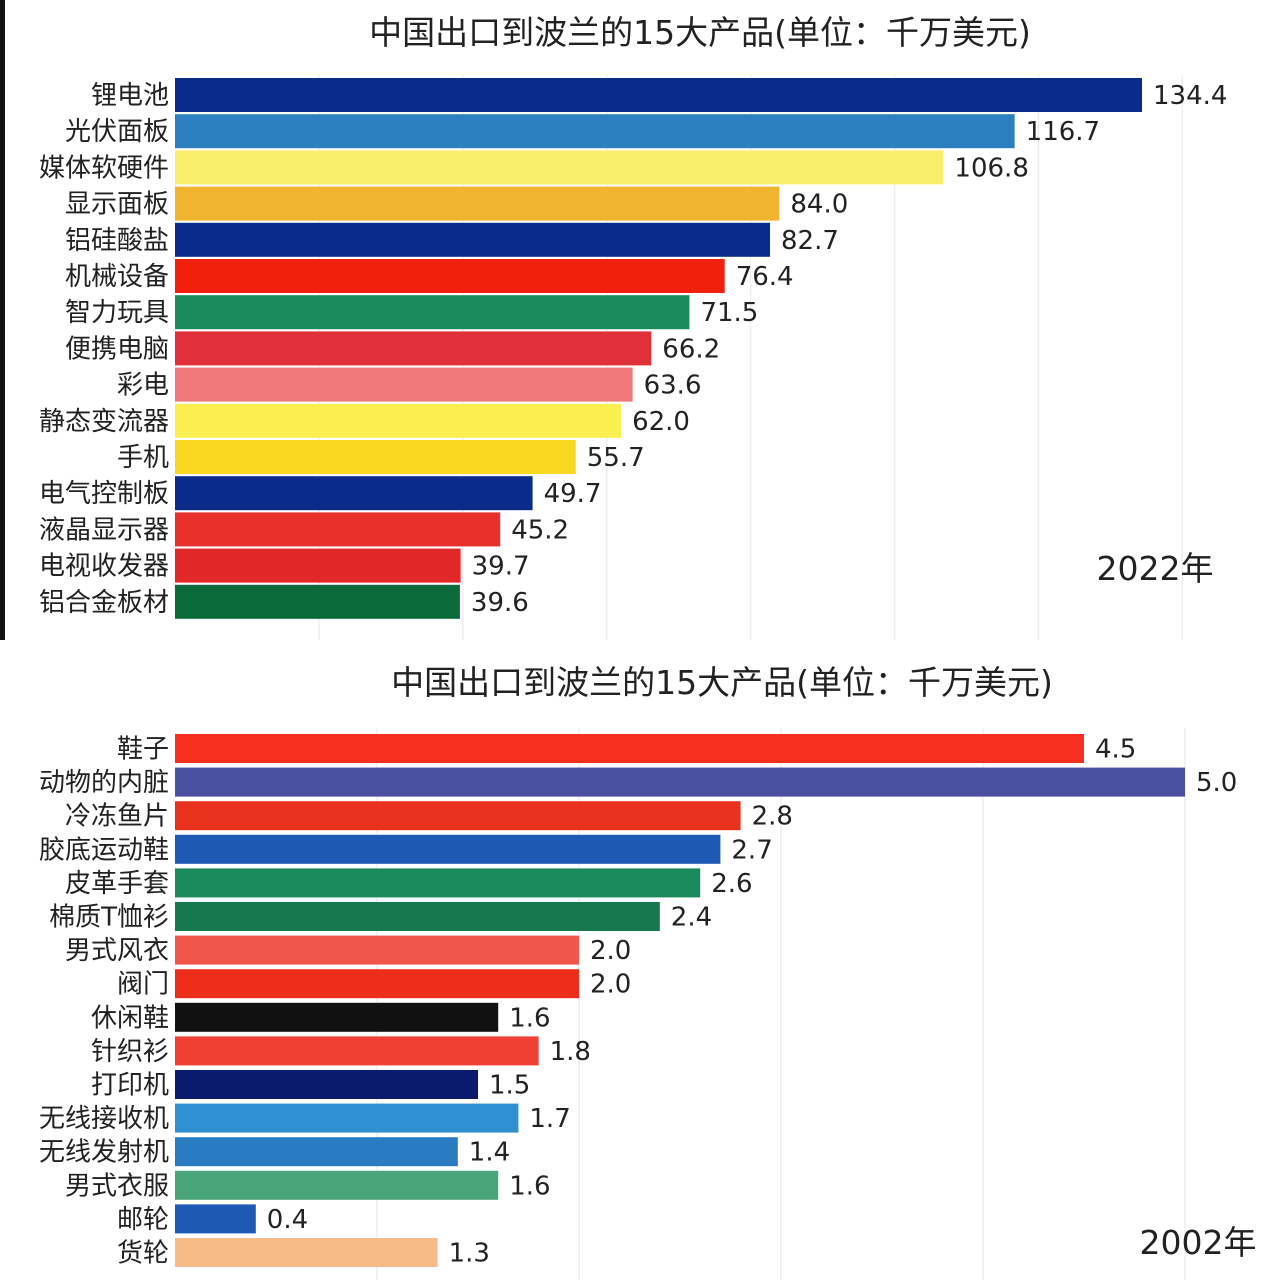 The height and width of the screenshot is (1280, 1280). What do you see at coordinates (143, 750) in the screenshot?
I see `category-label: 鞋子` at bounding box center [143, 750].